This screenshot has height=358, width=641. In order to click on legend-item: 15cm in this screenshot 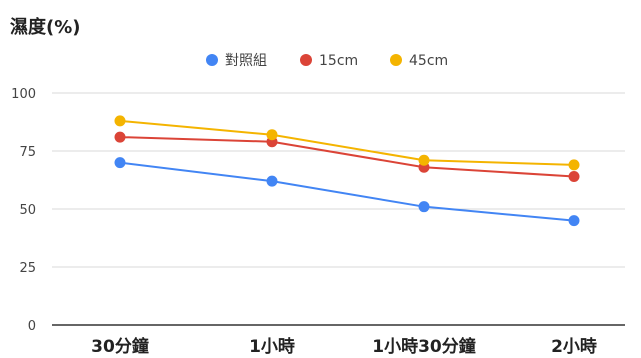, I will do `click(329, 61)`.